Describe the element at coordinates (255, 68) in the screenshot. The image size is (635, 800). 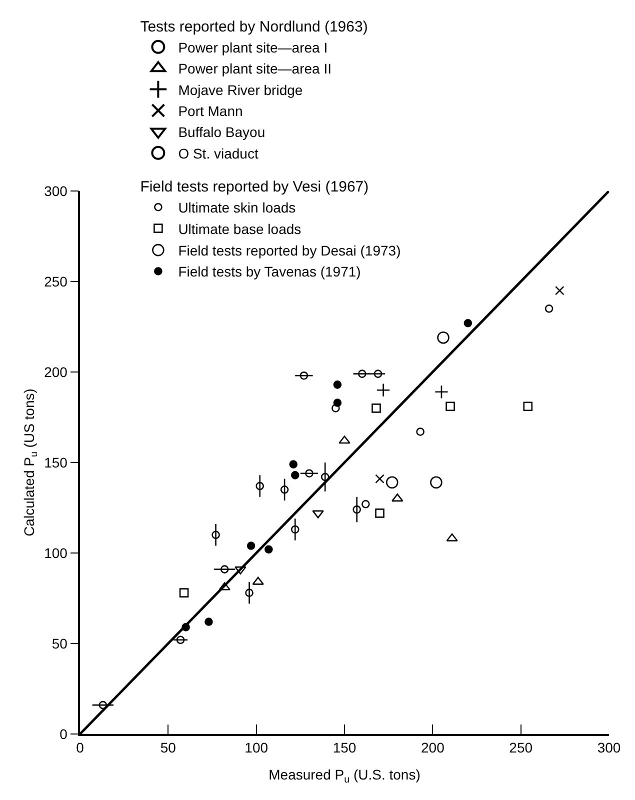
I see `legend-label: Power plant site—area II` at that location.